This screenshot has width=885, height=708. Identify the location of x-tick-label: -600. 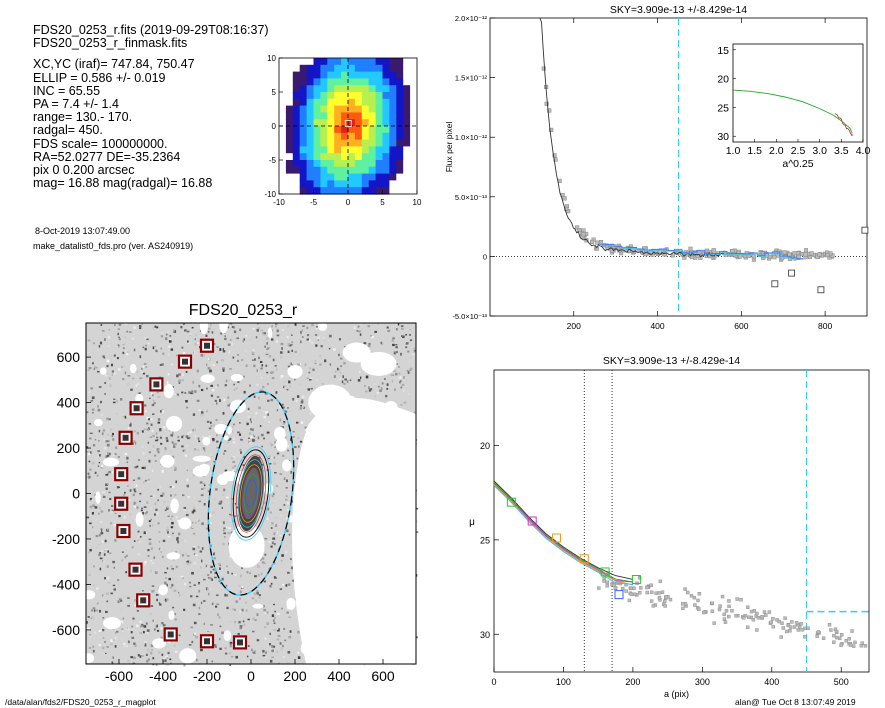
(119, 676).